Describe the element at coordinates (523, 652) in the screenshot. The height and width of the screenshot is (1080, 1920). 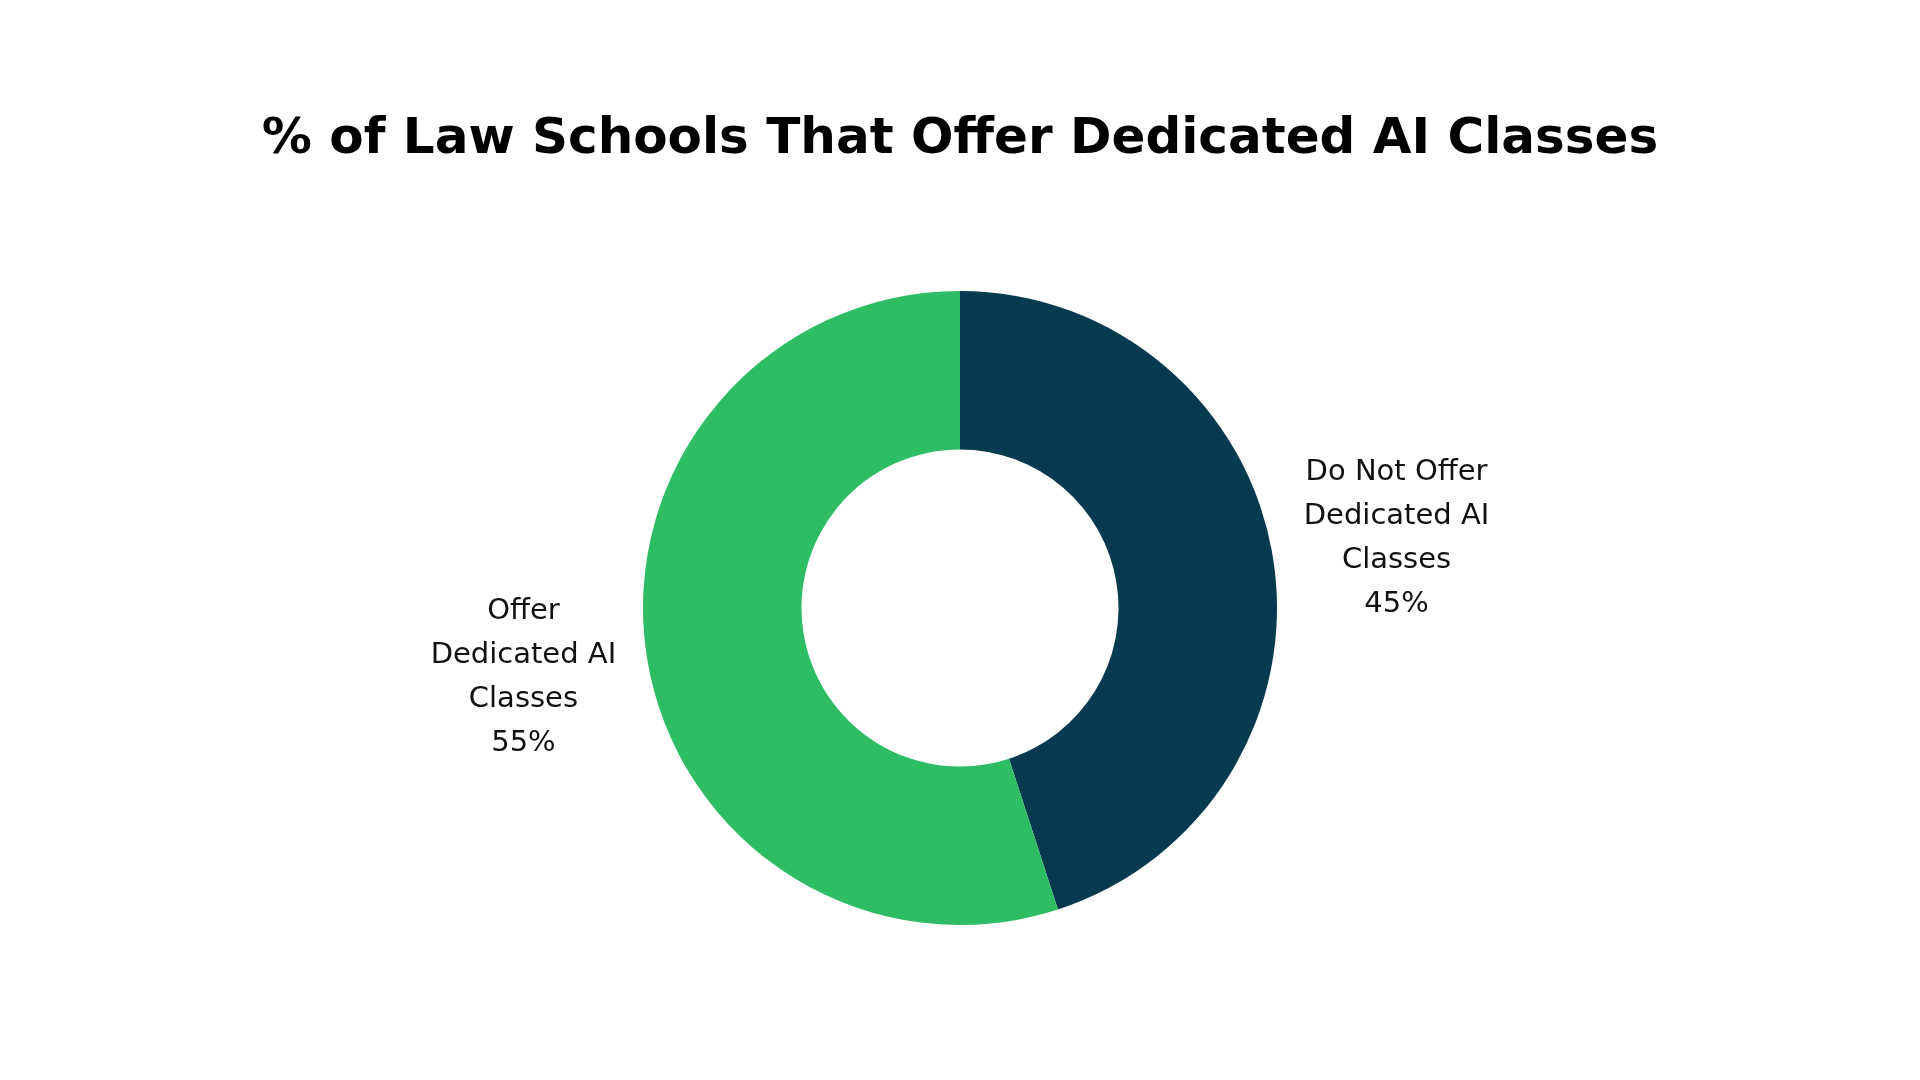
I see `slice-label: Offer Dedicated AI Classes` at that location.